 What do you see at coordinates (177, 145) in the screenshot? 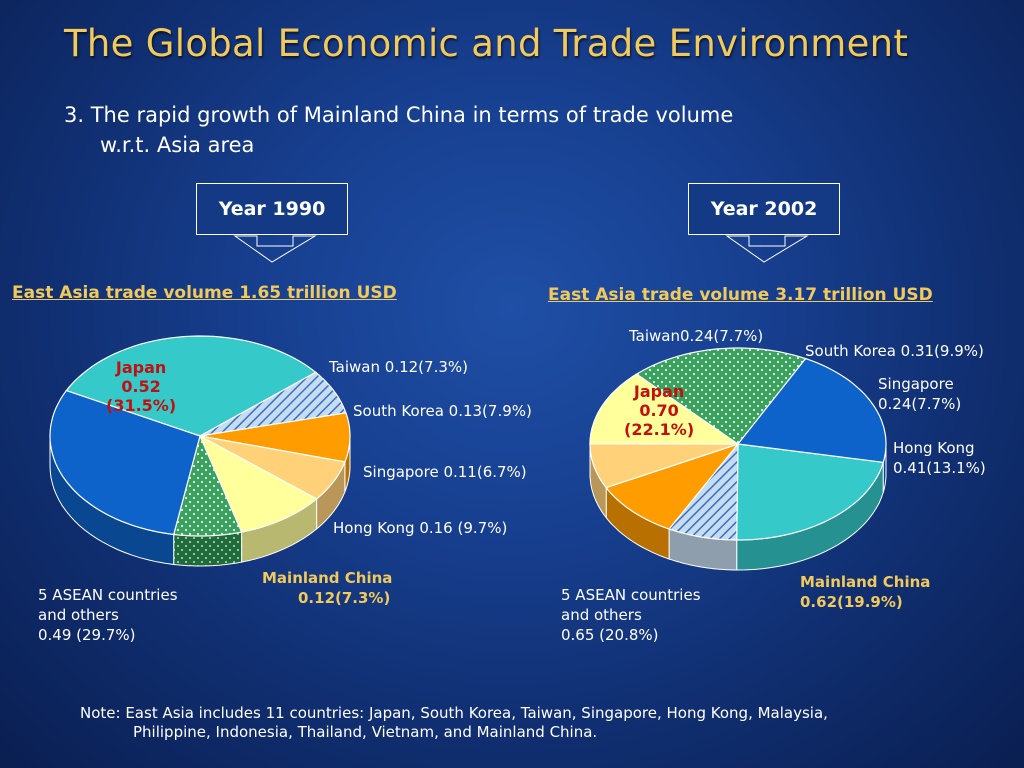
I see `subtitle-line-2: w.r.t. Asia area` at bounding box center [177, 145].